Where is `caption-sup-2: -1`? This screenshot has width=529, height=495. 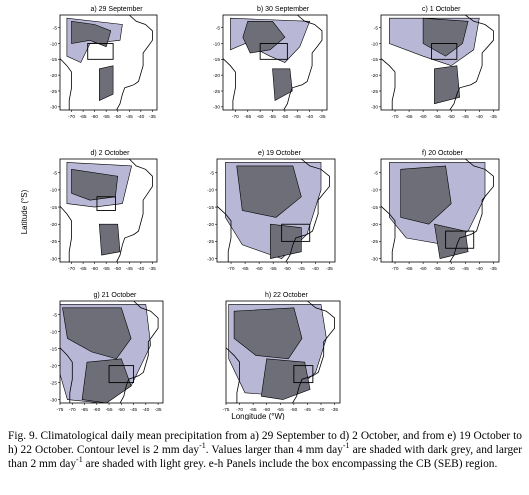 caption-sup-2: -1 is located at coordinates (346, 446).